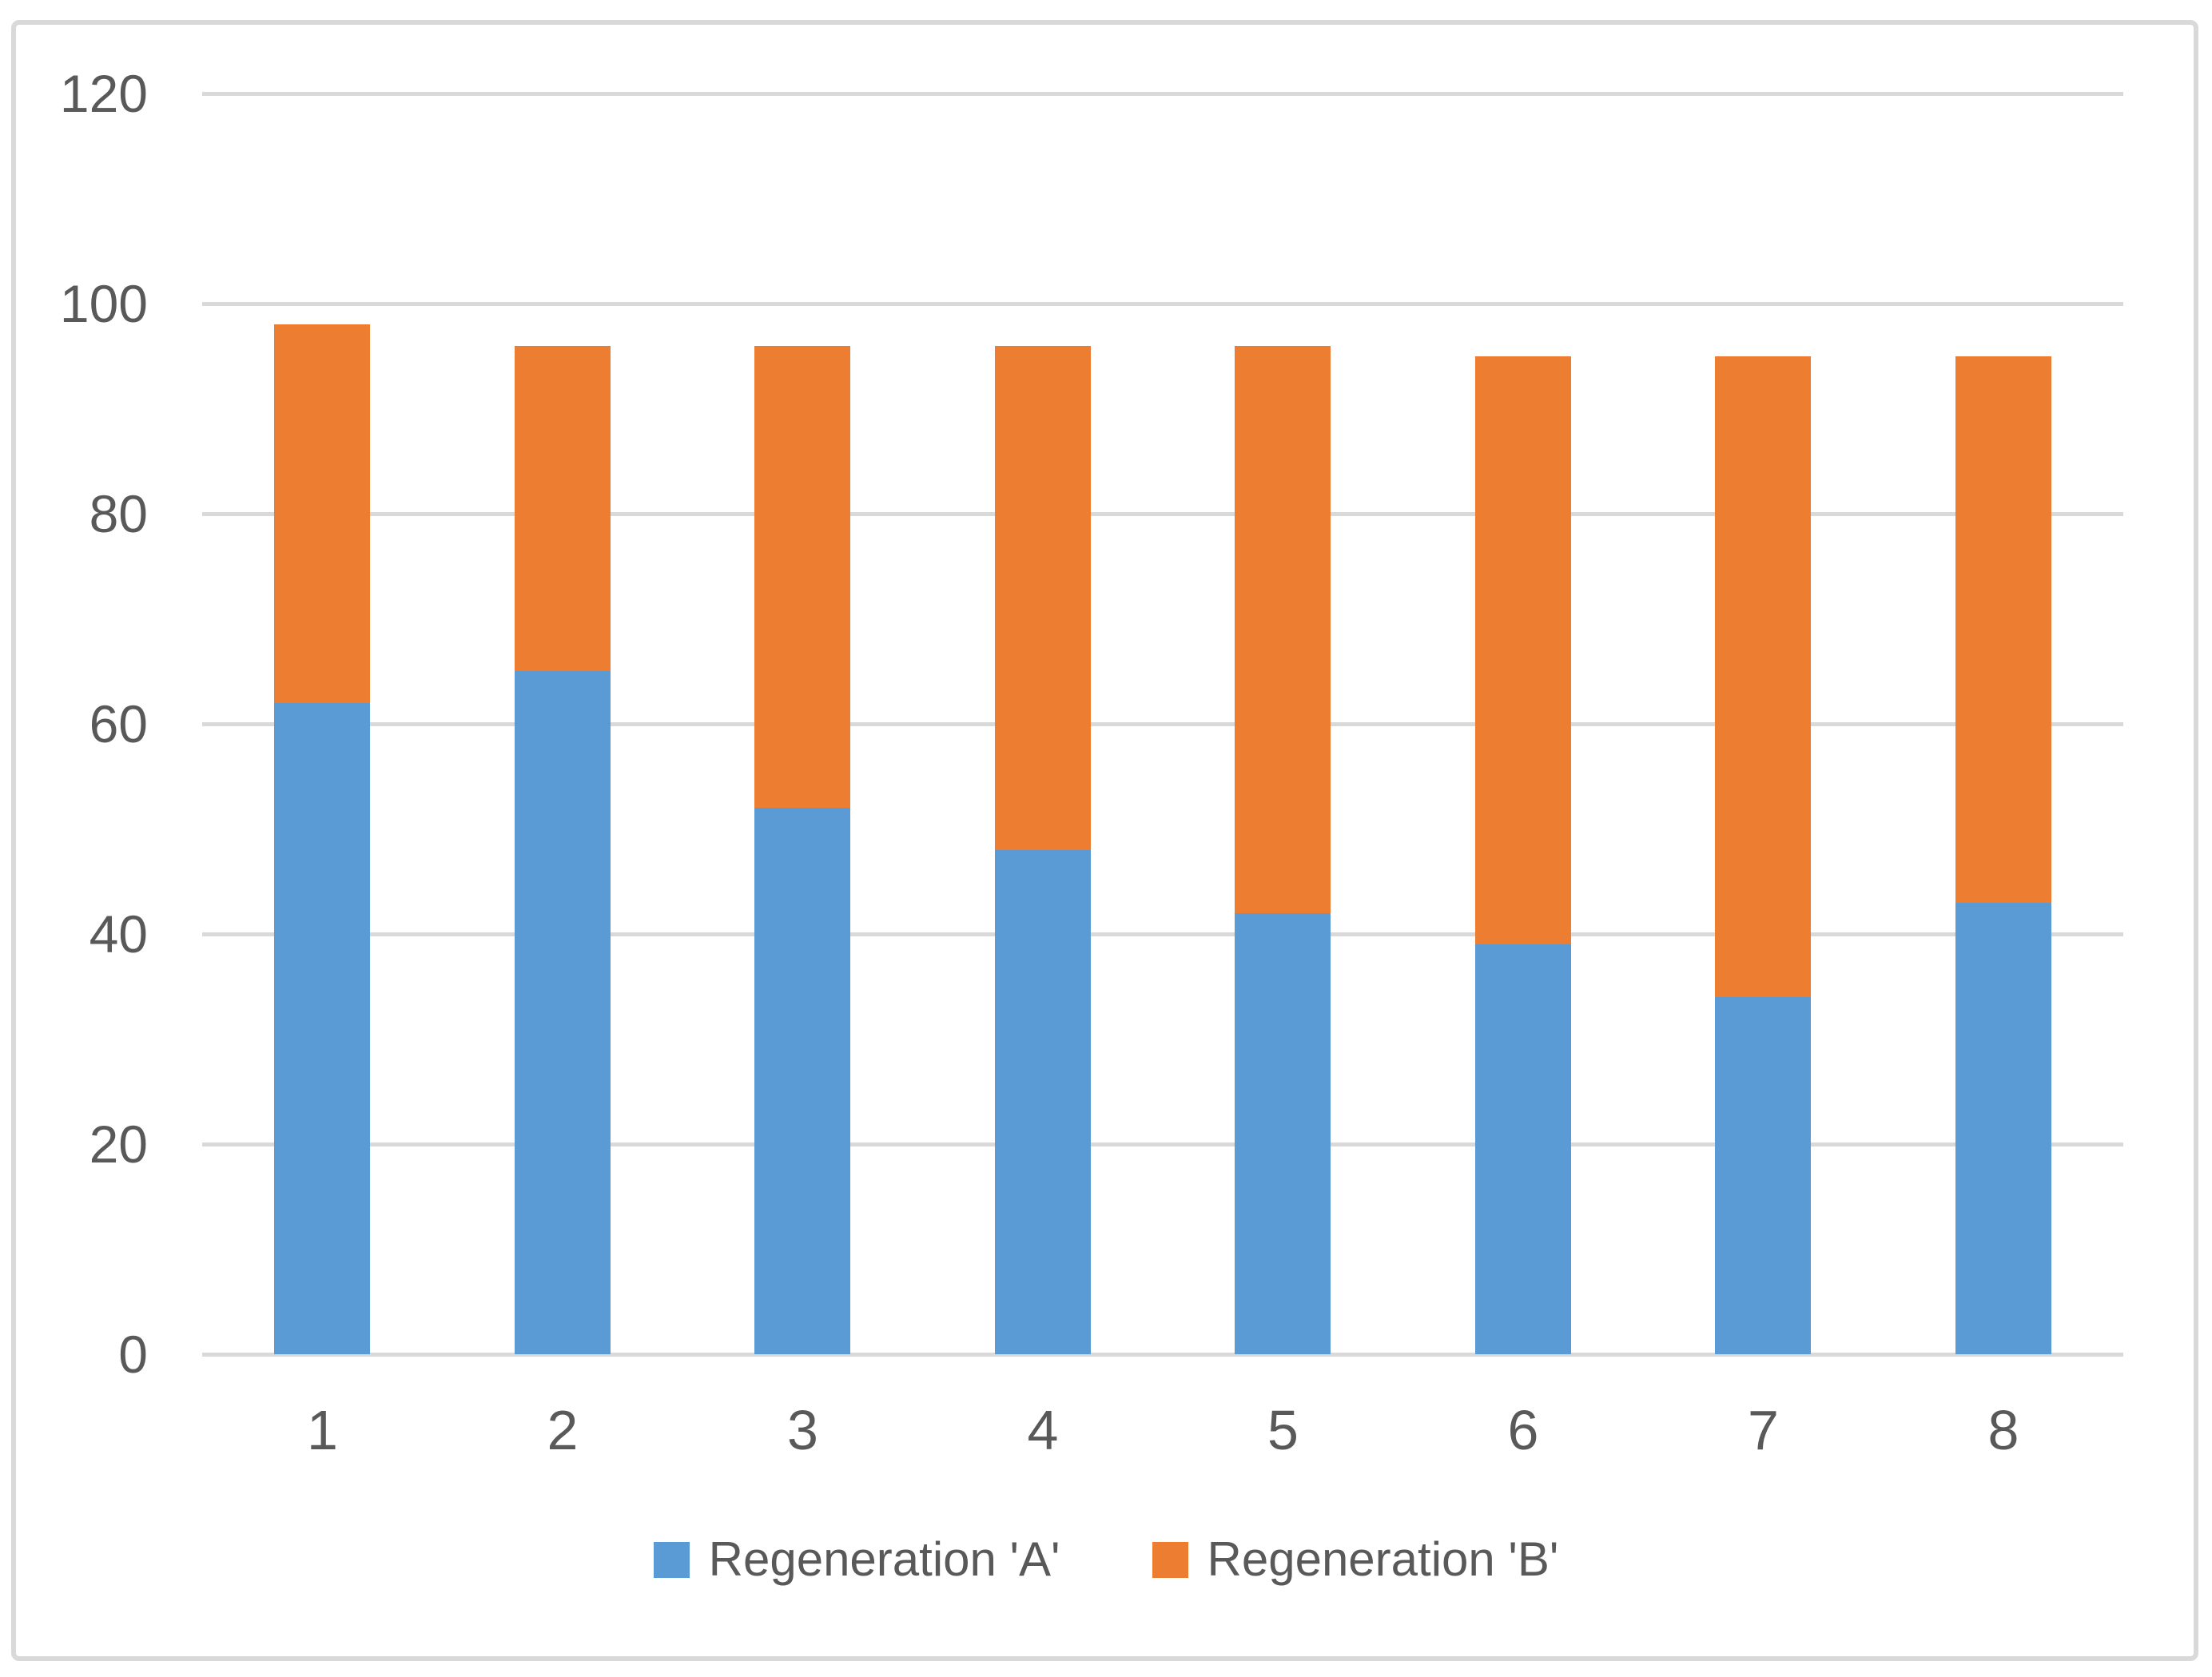 The height and width of the screenshot is (1677, 2212). I want to click on y-tick-label-120: 120, so click(103, 94).